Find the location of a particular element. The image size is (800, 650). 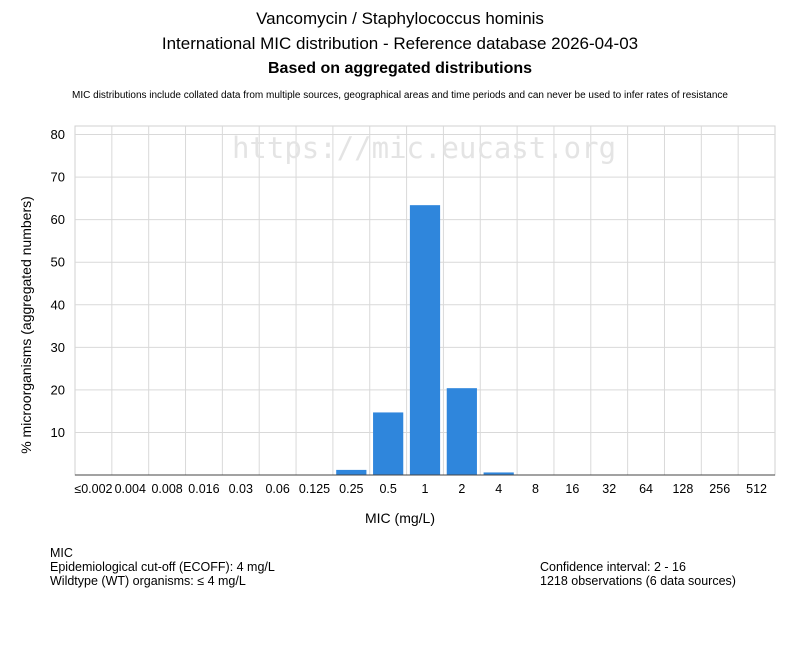

y-tick-label: 10 is located at coordinates (58, 432).